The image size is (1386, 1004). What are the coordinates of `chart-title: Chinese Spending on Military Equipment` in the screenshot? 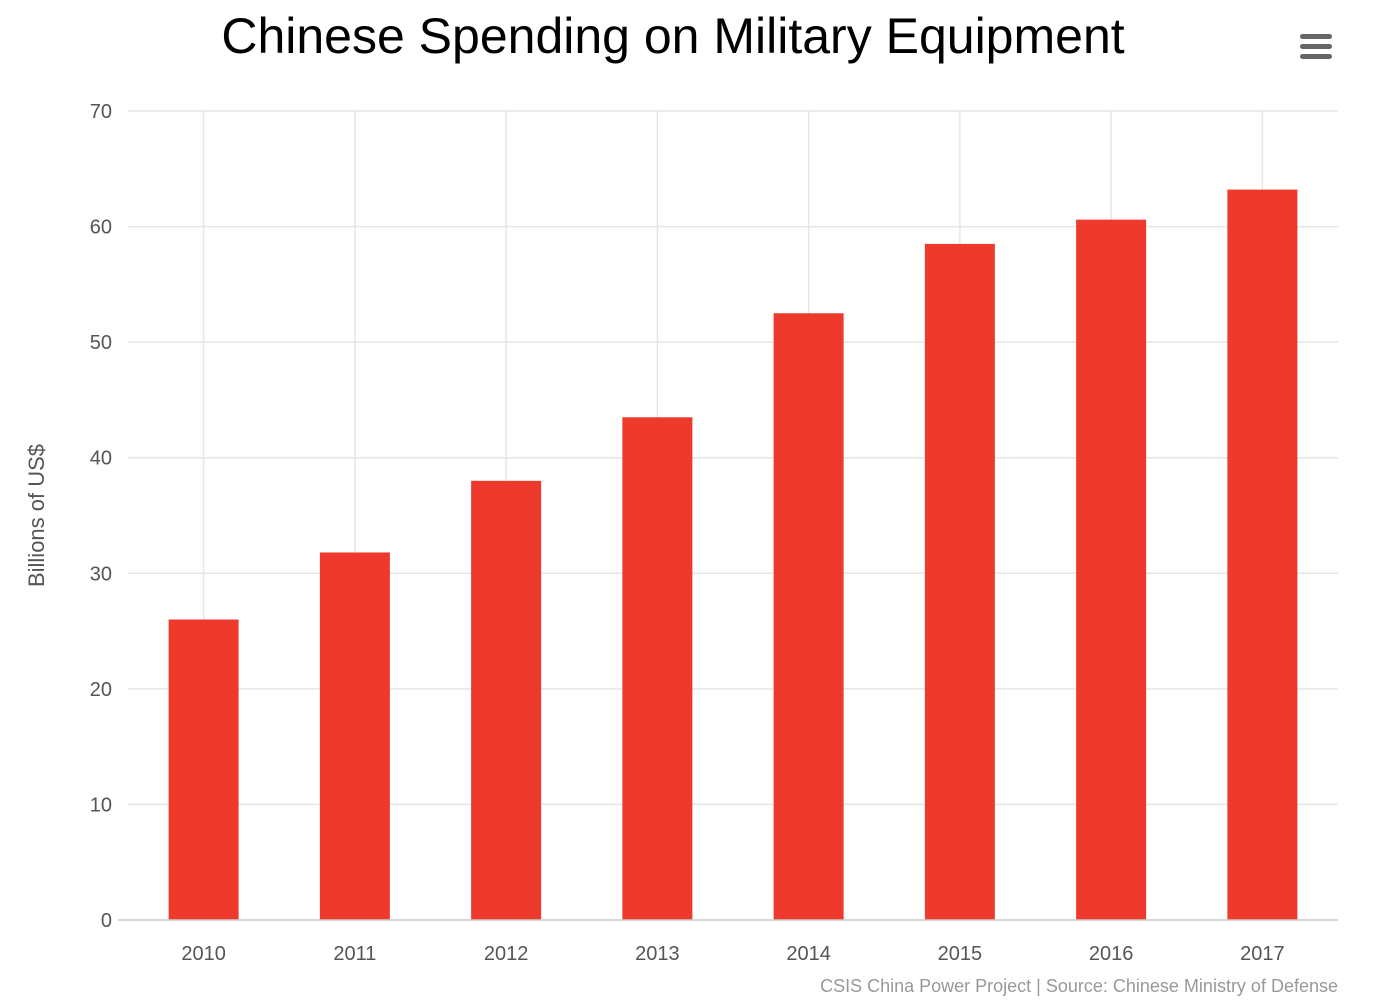 It's located at (673, 36).